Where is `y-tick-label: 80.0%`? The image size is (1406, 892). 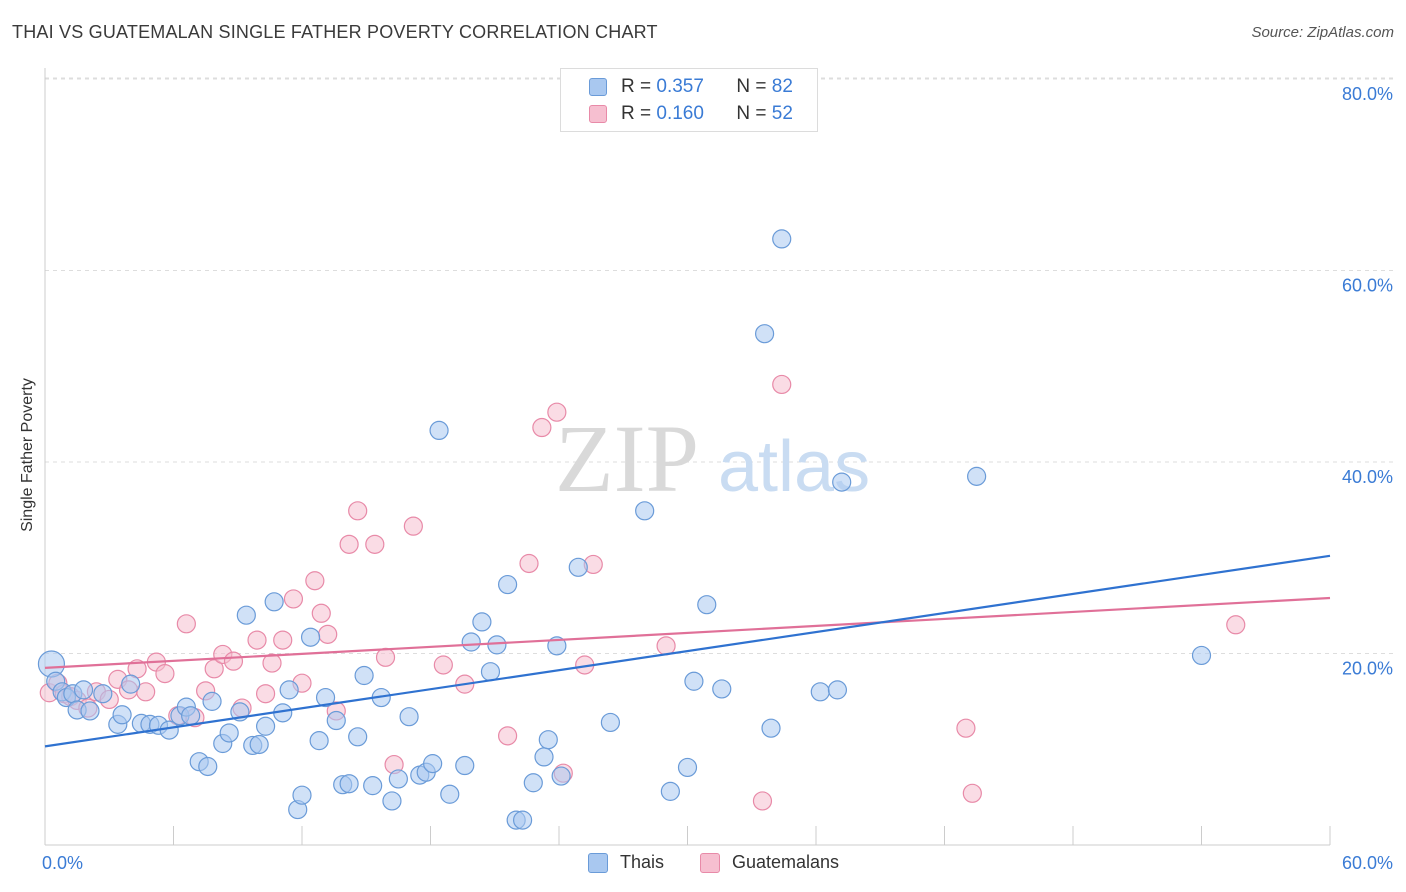
y-tick-label: 80.0% is located at coordinates (1367, 94).